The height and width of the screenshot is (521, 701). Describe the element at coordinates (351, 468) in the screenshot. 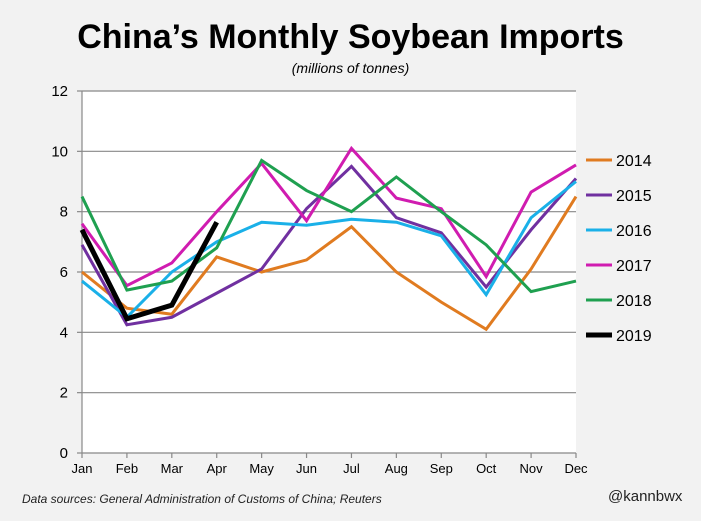

I see `x-tick-label: Jul` at that location.